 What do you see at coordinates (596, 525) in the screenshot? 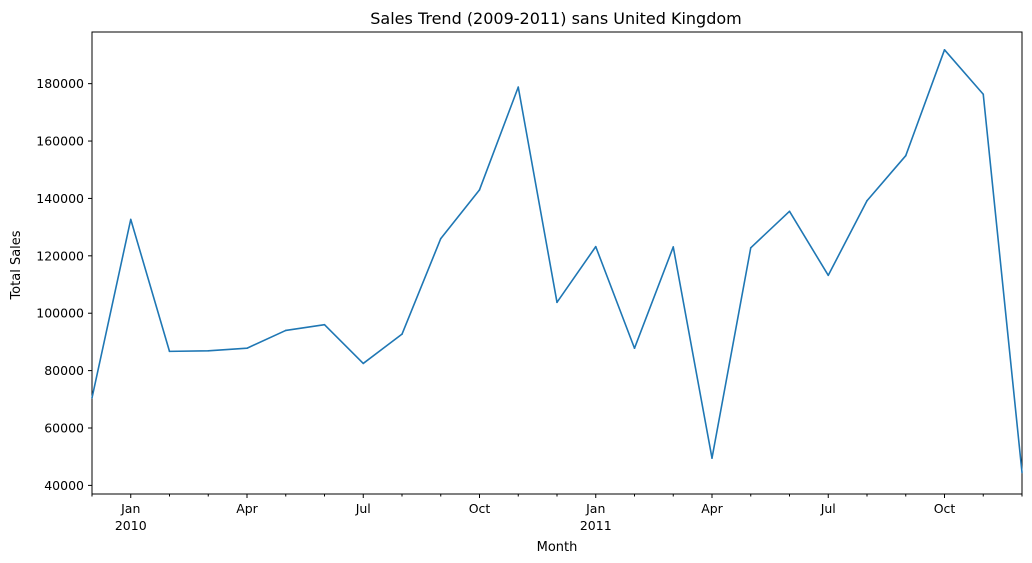
I see `x-tick-year-label: 2011` at bounding box center [596, 525].